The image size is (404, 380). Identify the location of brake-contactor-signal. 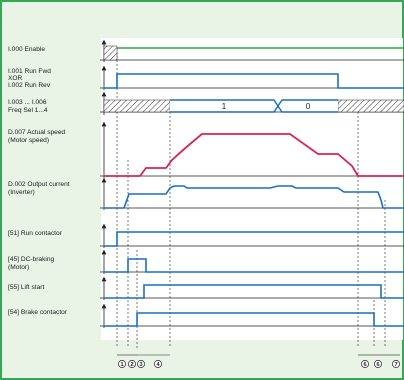
(254, 319).